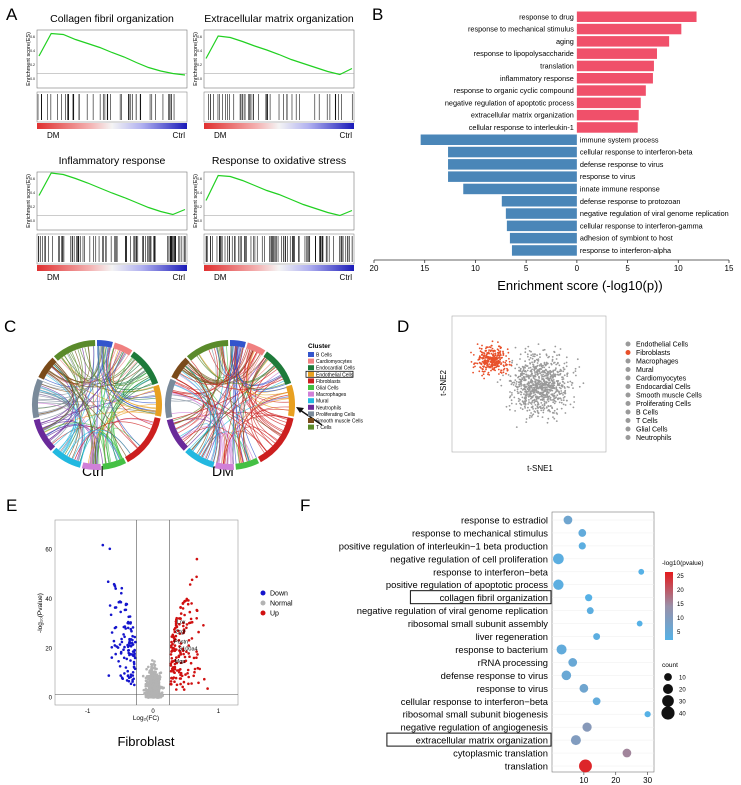  What do you see at coordinates (504, 520) in the screenshot?
I see `dotplot-term-label: response to estradiol` at bounding box center [504, 520].